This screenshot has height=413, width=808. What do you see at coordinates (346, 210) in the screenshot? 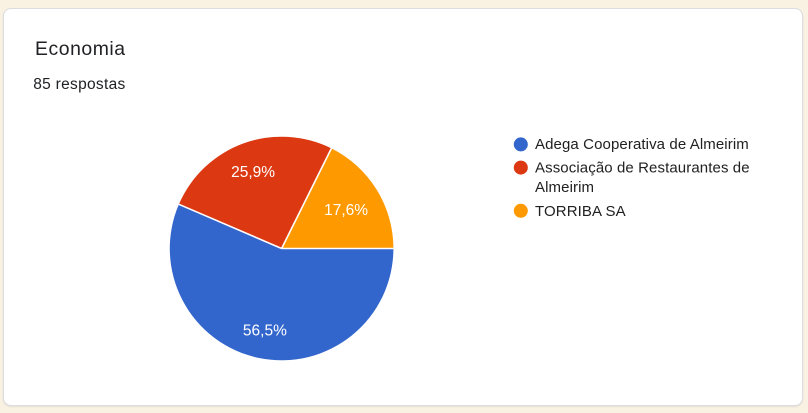
I see `svg-text: 17,6%` at bounding box center [346, 210].